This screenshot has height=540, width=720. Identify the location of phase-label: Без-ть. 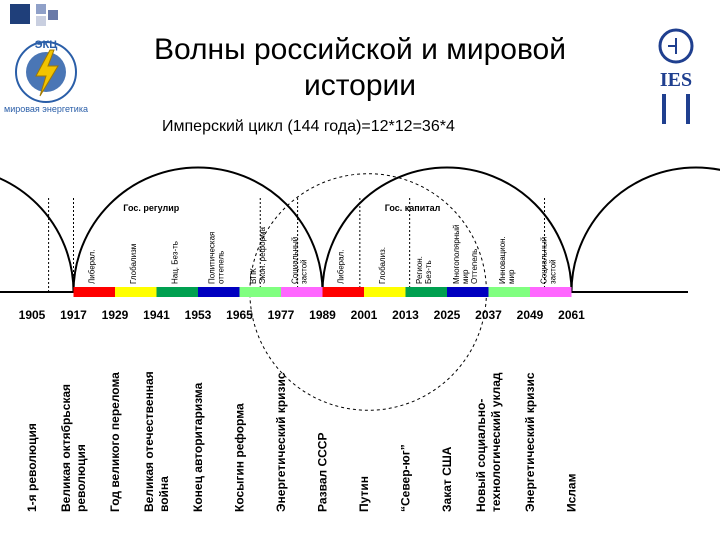
(428, 272).